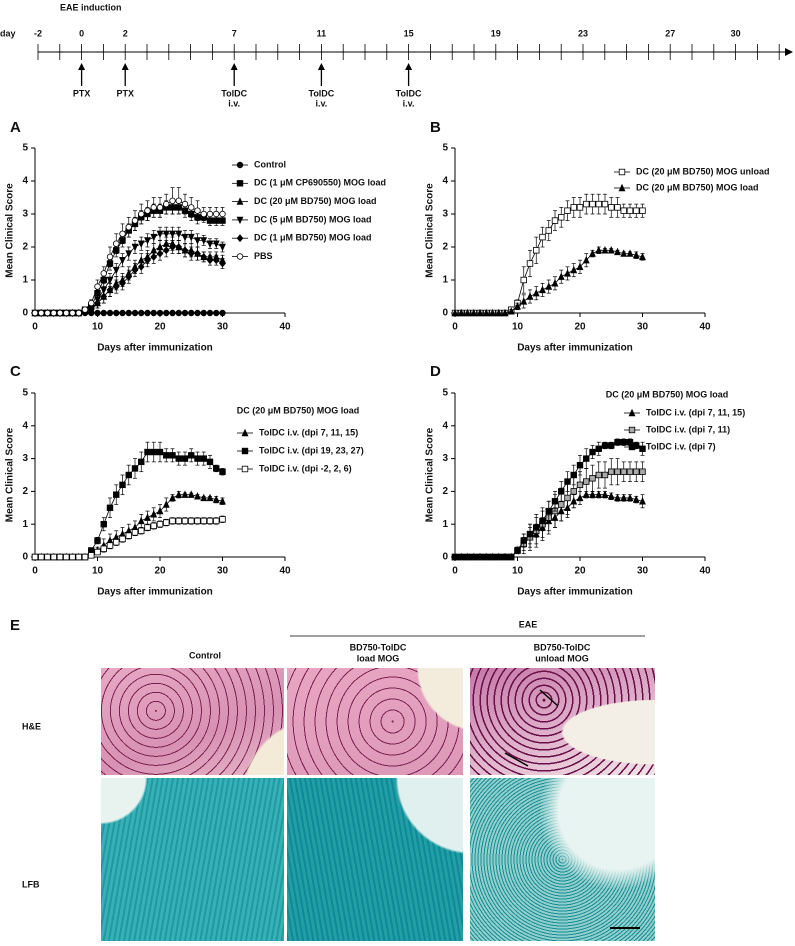 This screenshot has height=946, width=795. What do you see at coordinates (81, 33) in the screenshot?
I see `timeline-tick-label: 0` at bounding box center [81, 33].